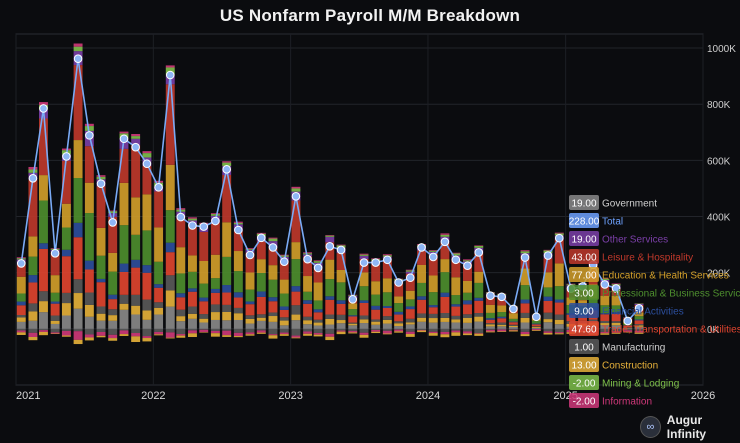  Describe the element at coordinates (649, 274) in the screenshot. I see `legend-item: 77.00 Education & Health Services` at that location.